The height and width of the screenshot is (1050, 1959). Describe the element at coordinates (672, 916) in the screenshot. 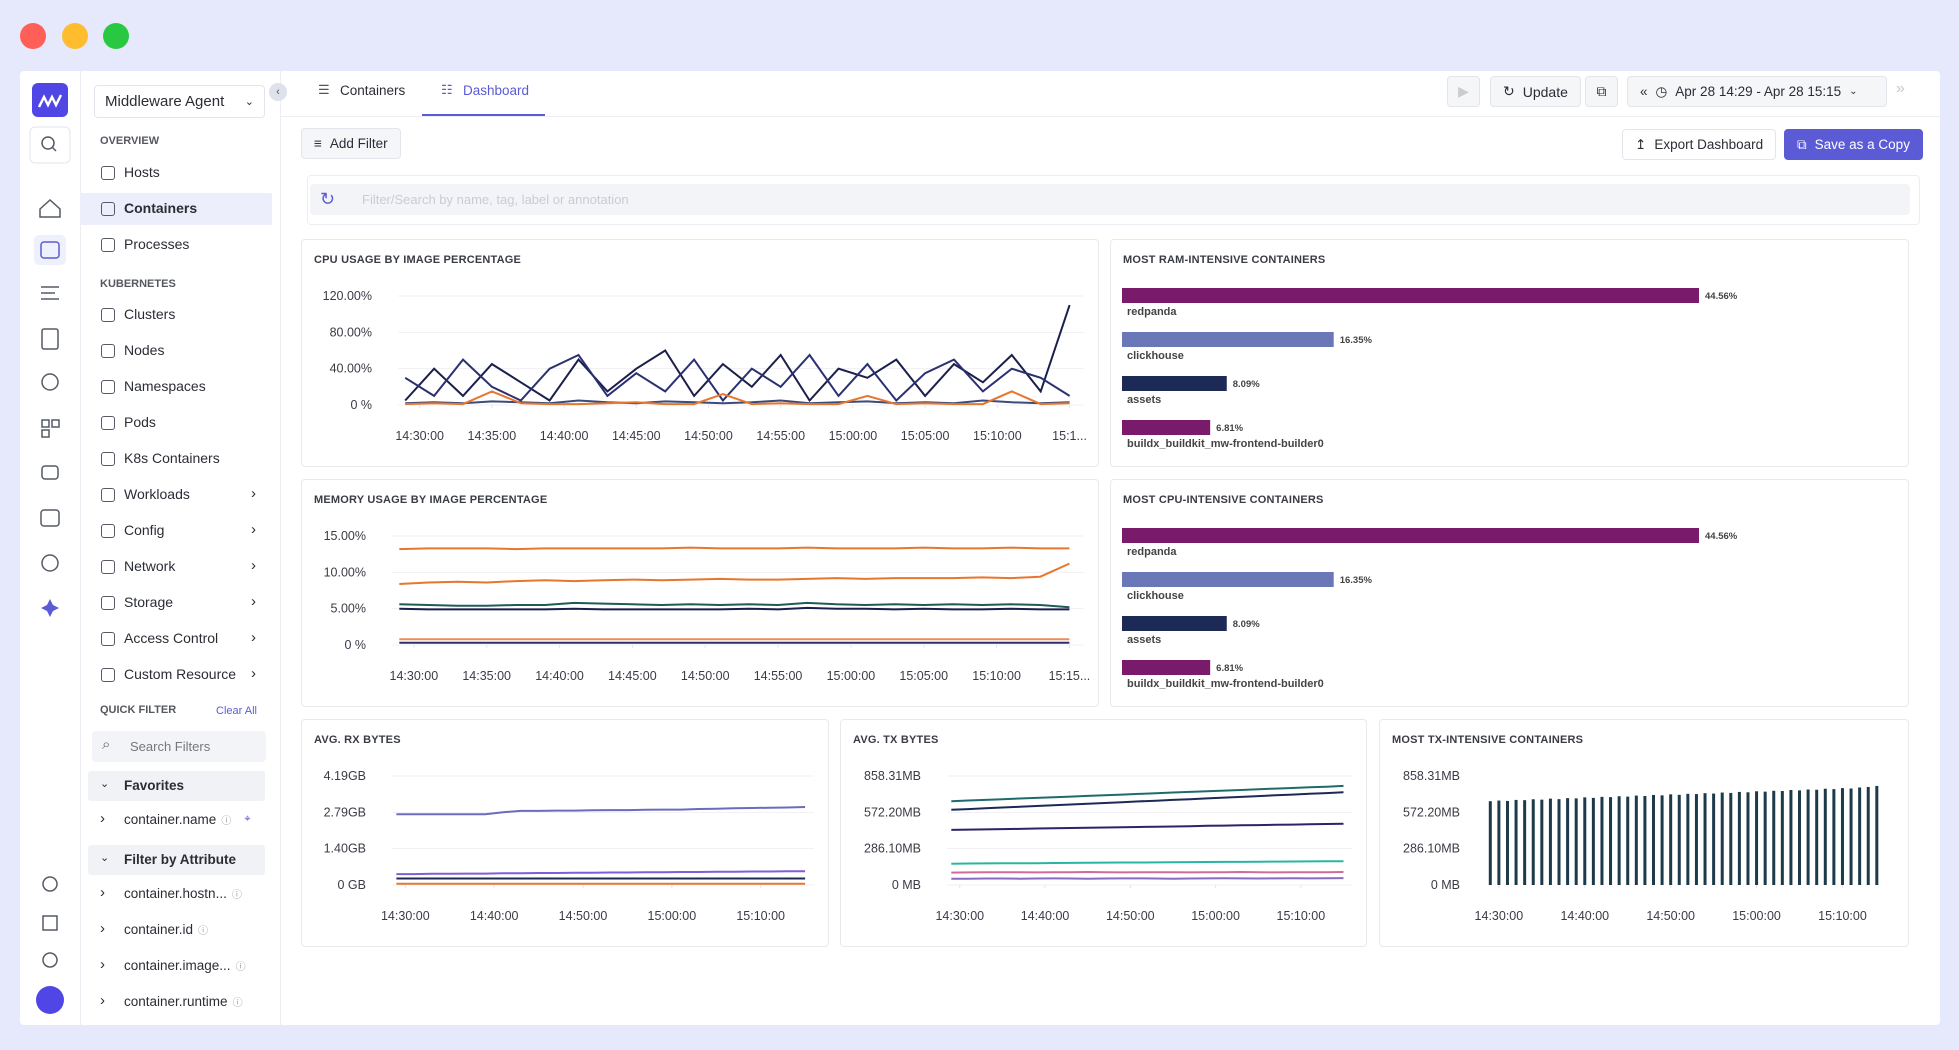

I see `x-tick-label: 15:00:00` at that location.